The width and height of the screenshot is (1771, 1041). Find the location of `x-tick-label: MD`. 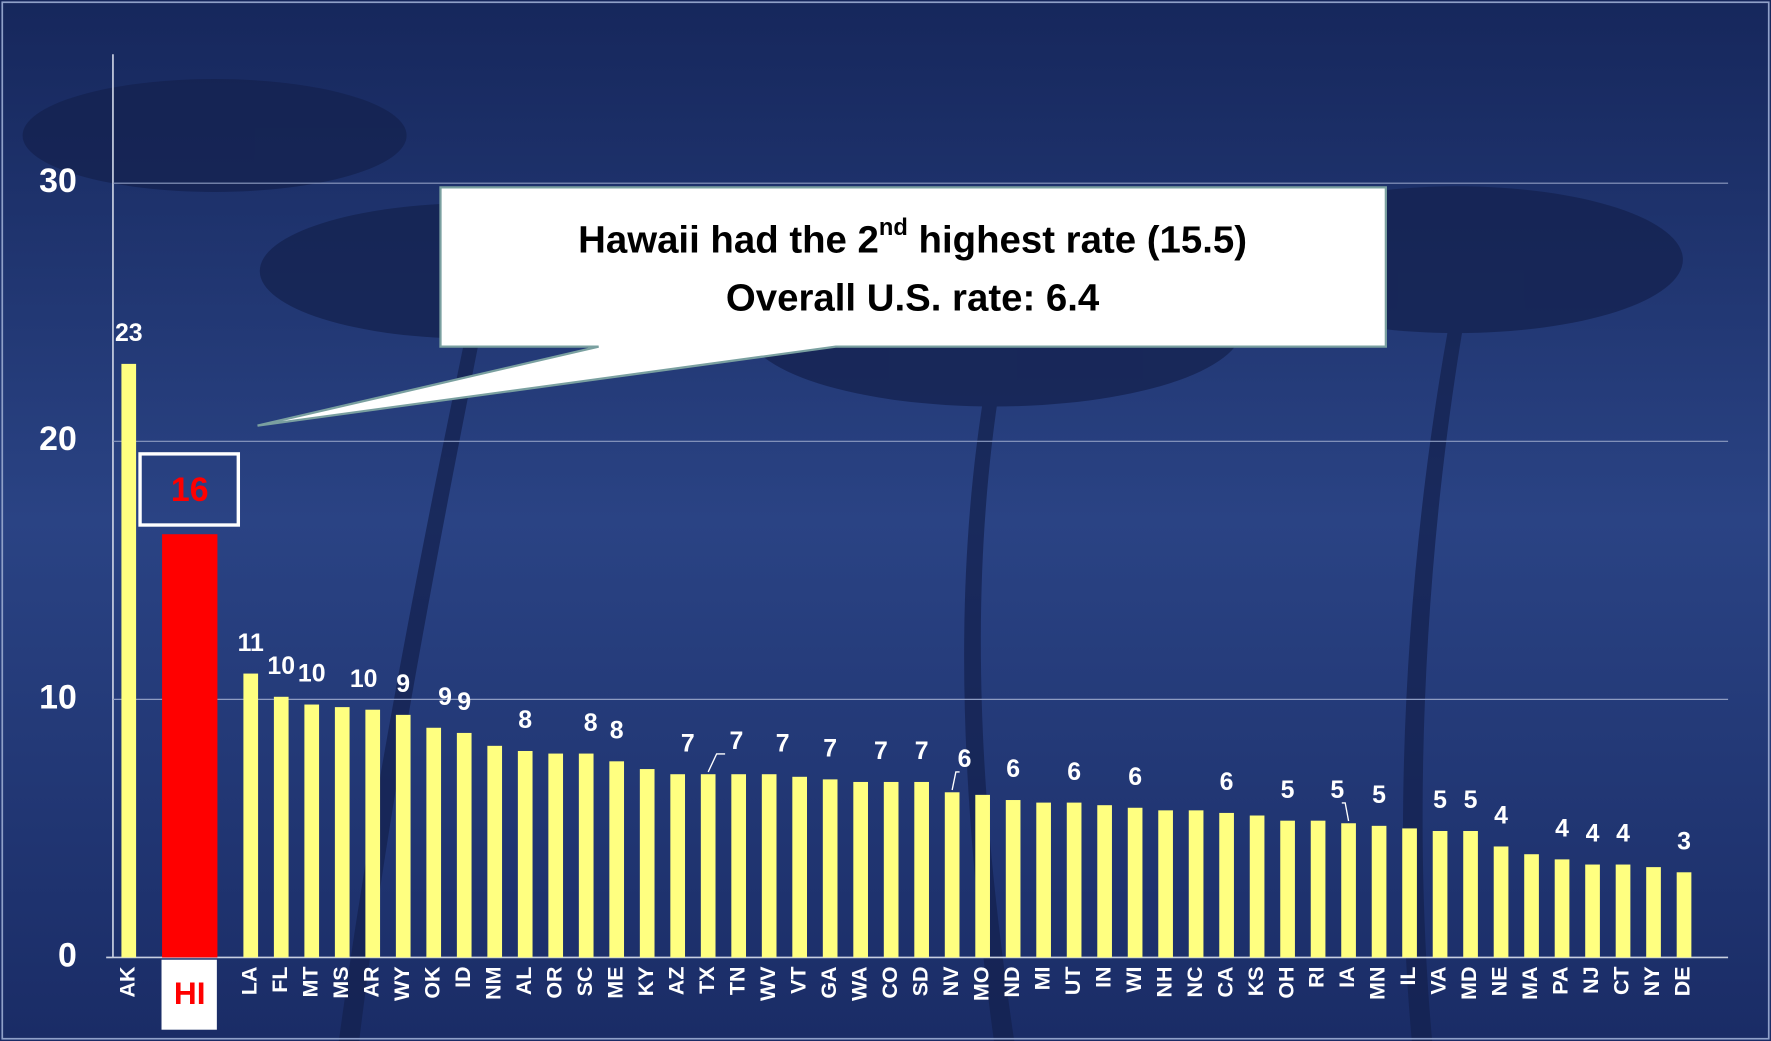

x-tick-label: MD is located at coordinates (1469, 982).